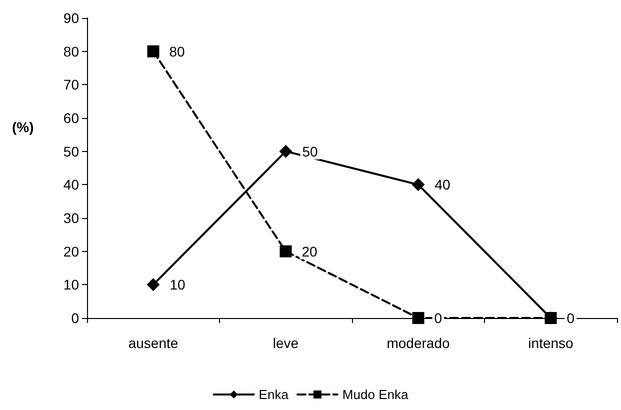  Describe the element at coordinates (71, 84) in the screenshot. I see `y-tick-label: 70` at that location.